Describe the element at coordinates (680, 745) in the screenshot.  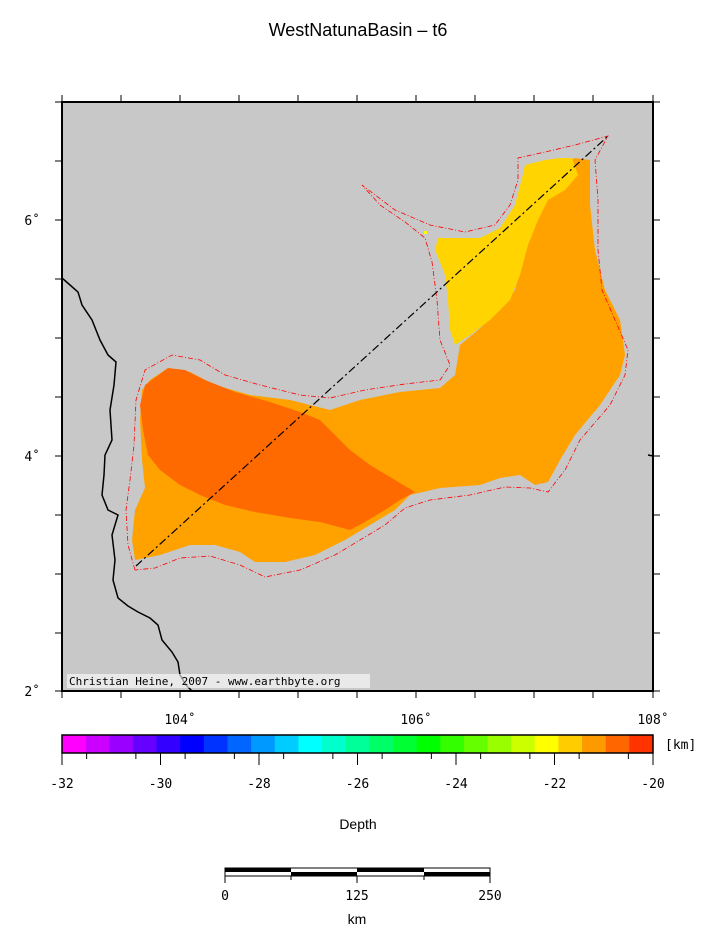
I see `colorbar-unit: [km]` at that location.